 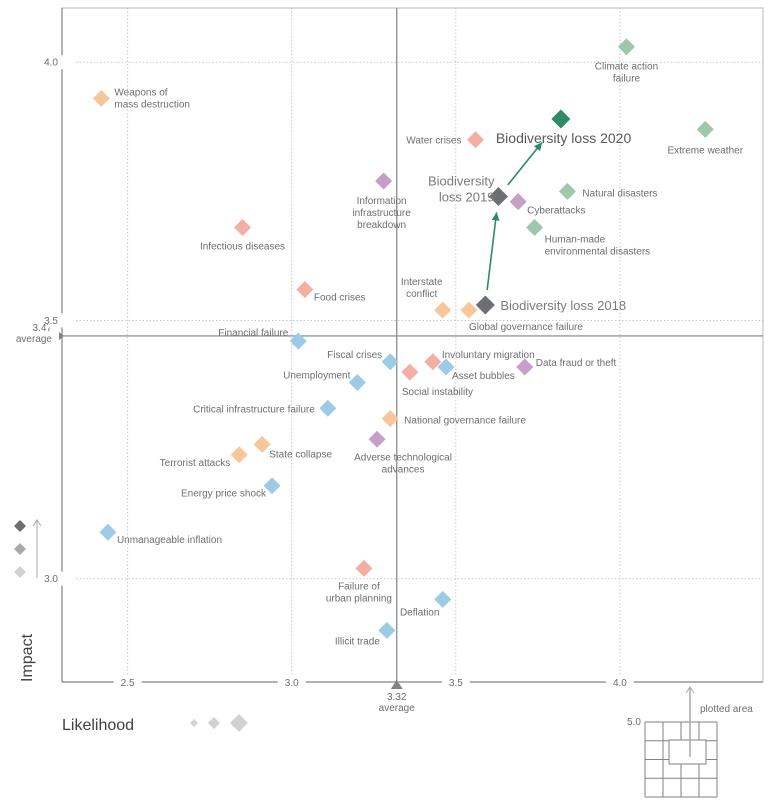 I want to click on risk-point: Illicit trade, so click(x=365, y=634).